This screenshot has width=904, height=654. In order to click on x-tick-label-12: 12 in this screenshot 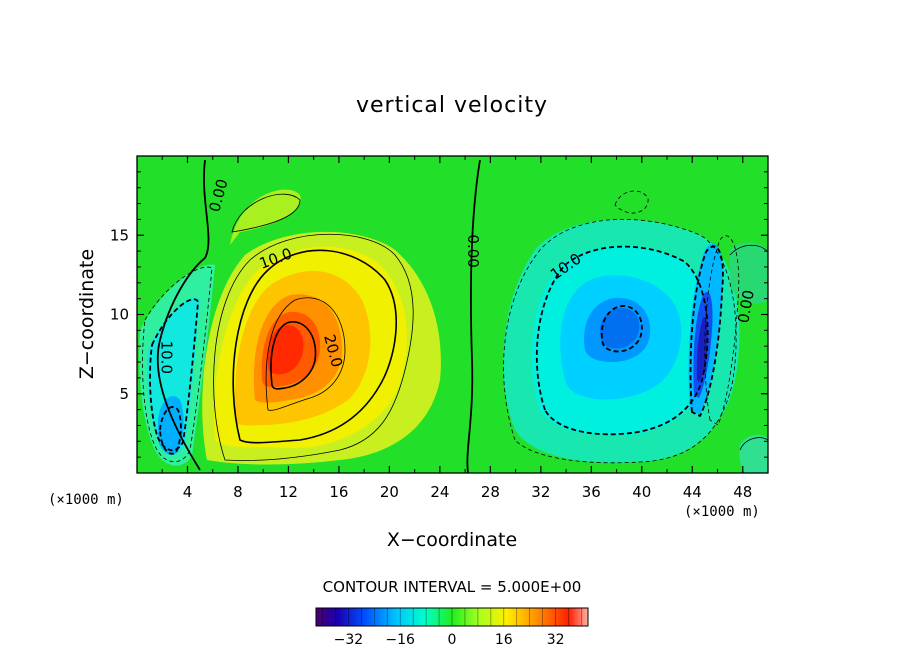, I will do `click(288, 492)`.